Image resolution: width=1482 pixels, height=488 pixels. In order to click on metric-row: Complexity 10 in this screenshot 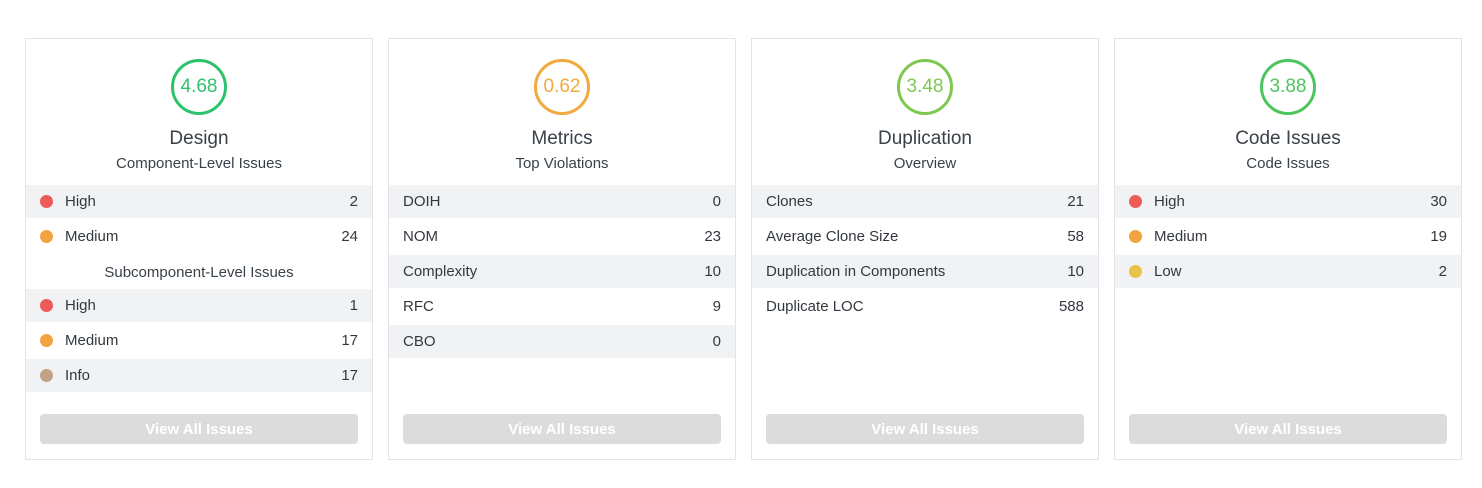, I will do `click(562, 272)`.